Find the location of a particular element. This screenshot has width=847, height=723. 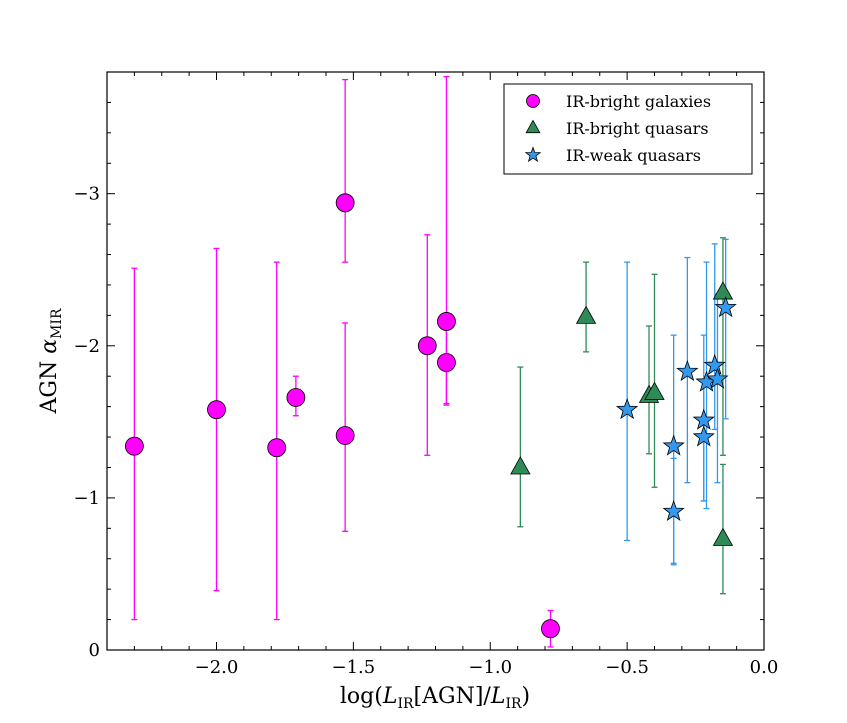

y-tick-label: 0 is located at coordinates (94, 650).